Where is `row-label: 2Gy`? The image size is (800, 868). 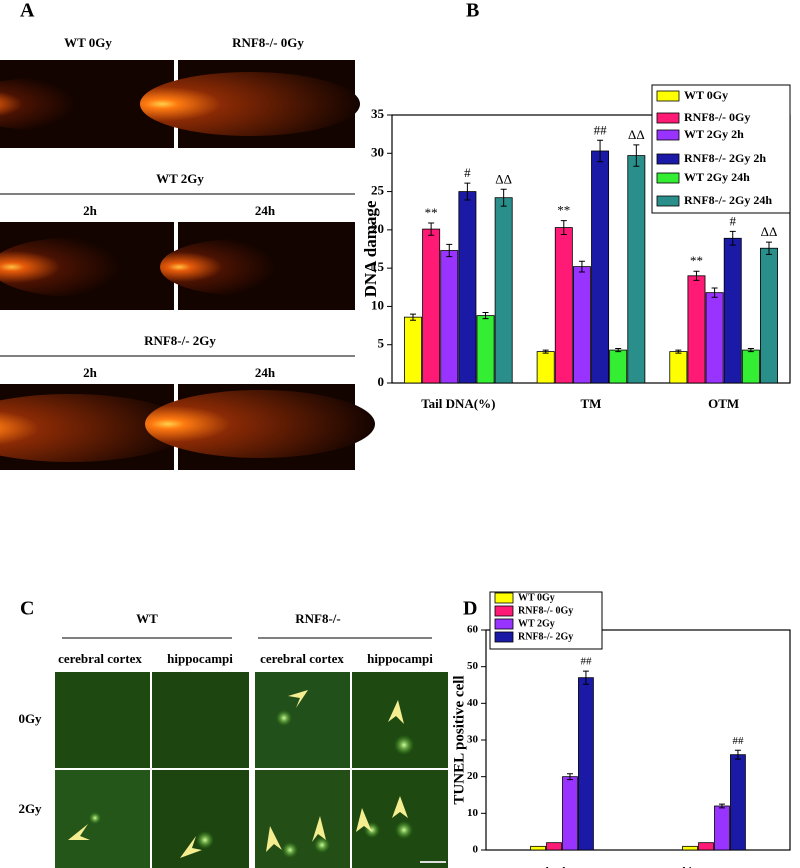 row-label: 2Gy is located at coordinates (30, 808).